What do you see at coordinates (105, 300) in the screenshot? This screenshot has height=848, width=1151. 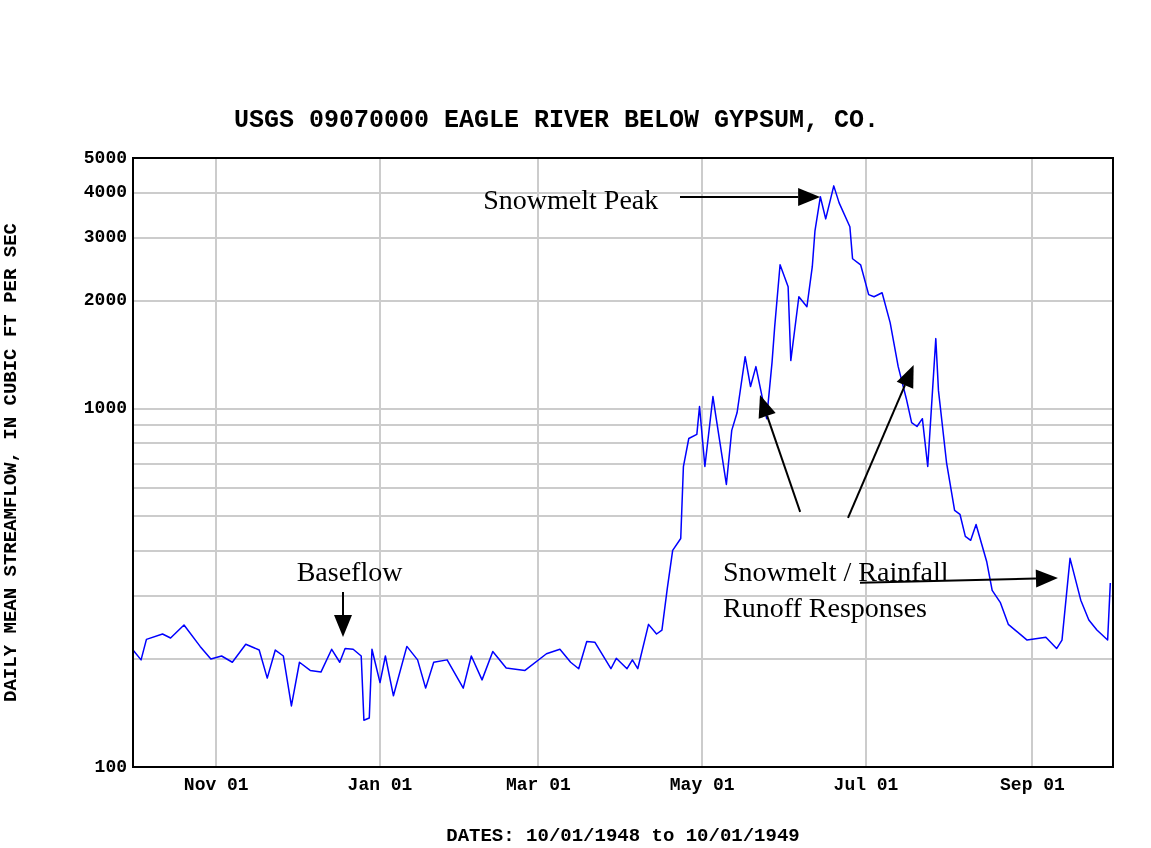 I see `y-tick-label: 2000` at bounding box center [105, 300].